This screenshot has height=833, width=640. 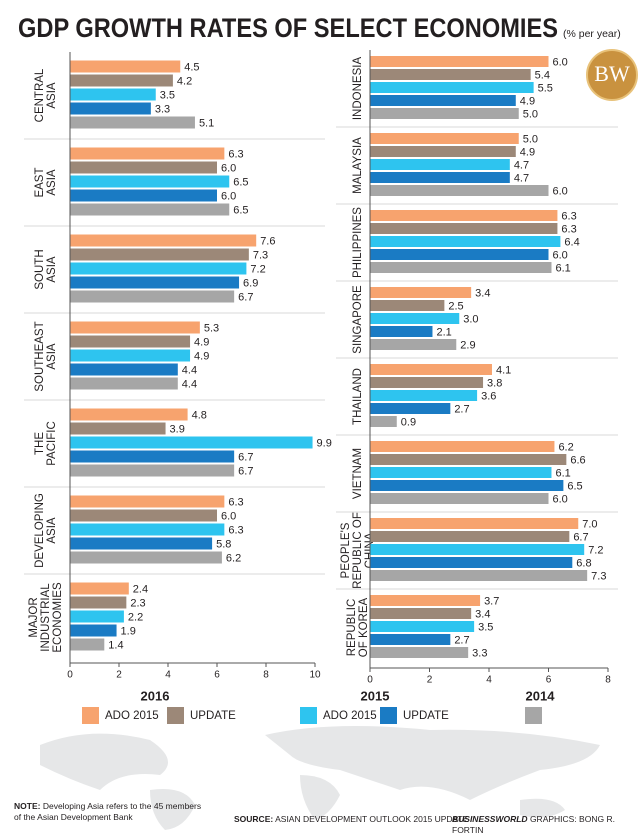 I want to click on category-label: SOUTHEASTASIA, so click(x=46, y=356).